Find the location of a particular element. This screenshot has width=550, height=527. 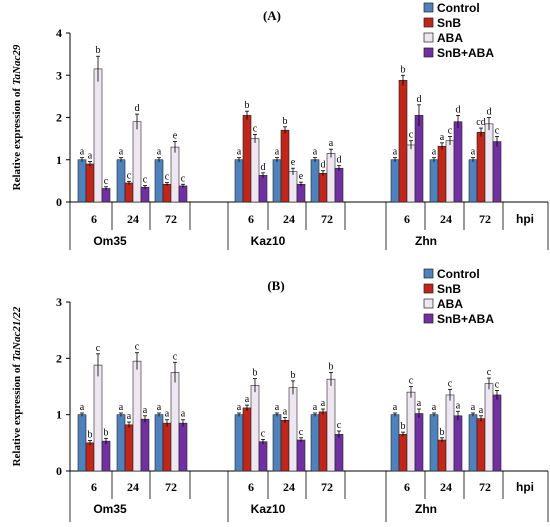

y-axis-label: Relative expression of TaNac21/22 is located at coordinates (17, 386).